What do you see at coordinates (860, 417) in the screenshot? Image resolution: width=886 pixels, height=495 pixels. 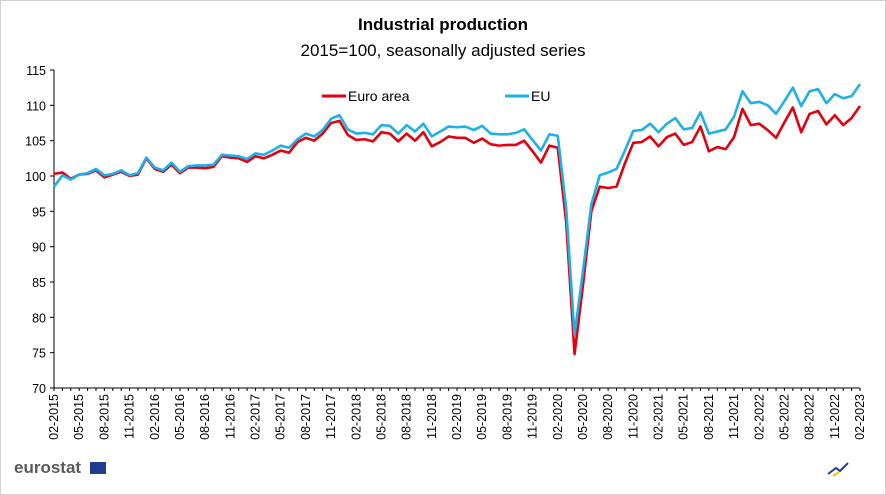 I see `x-tick-label: 02-2023` at bounding box center [860, 417].